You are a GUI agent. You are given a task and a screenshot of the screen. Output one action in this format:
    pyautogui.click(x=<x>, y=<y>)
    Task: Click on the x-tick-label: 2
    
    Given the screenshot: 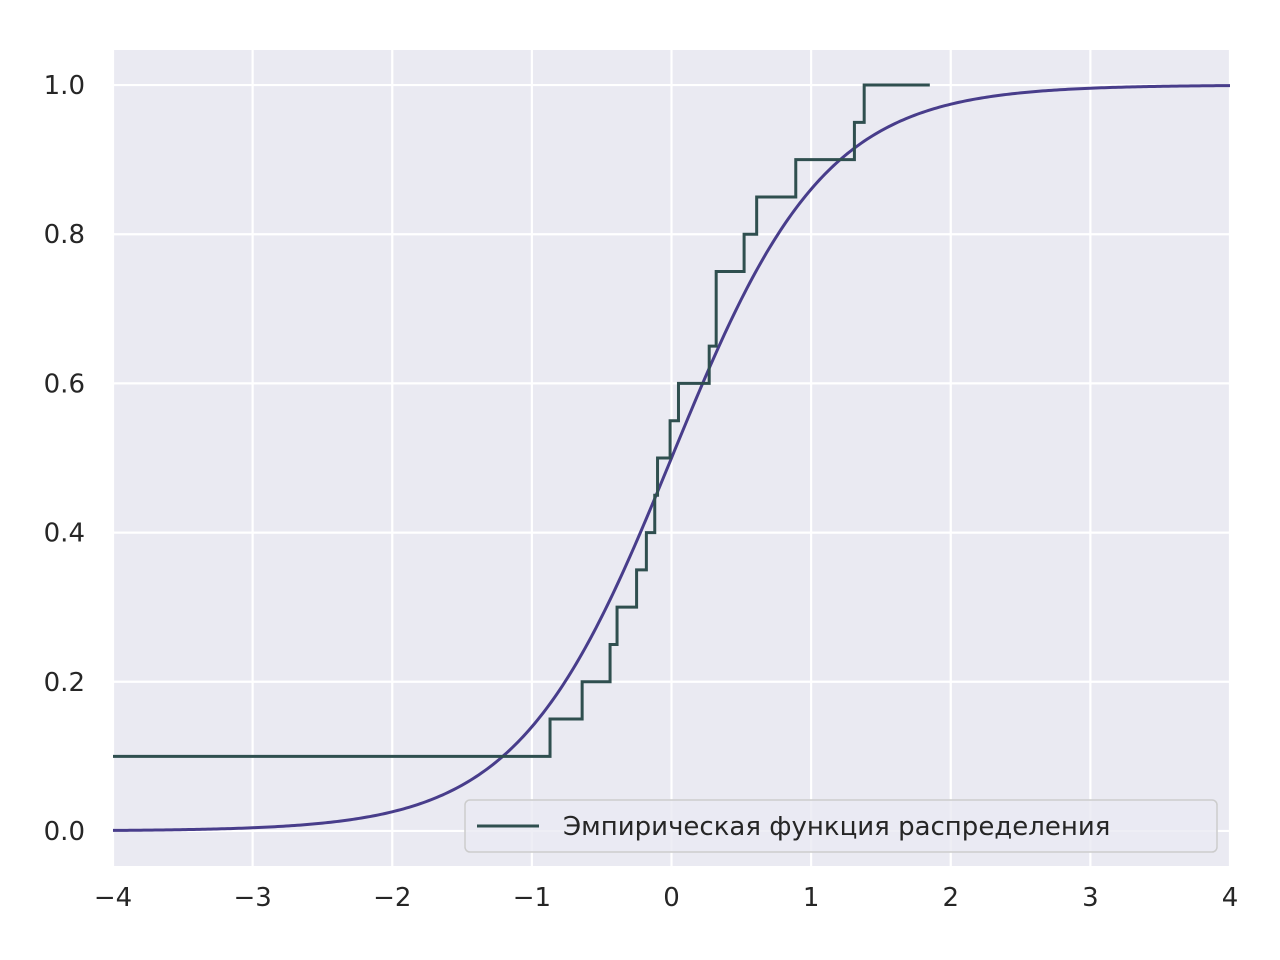 What is the action you would take?
    pyautogui.click(x=950, y=898)
    